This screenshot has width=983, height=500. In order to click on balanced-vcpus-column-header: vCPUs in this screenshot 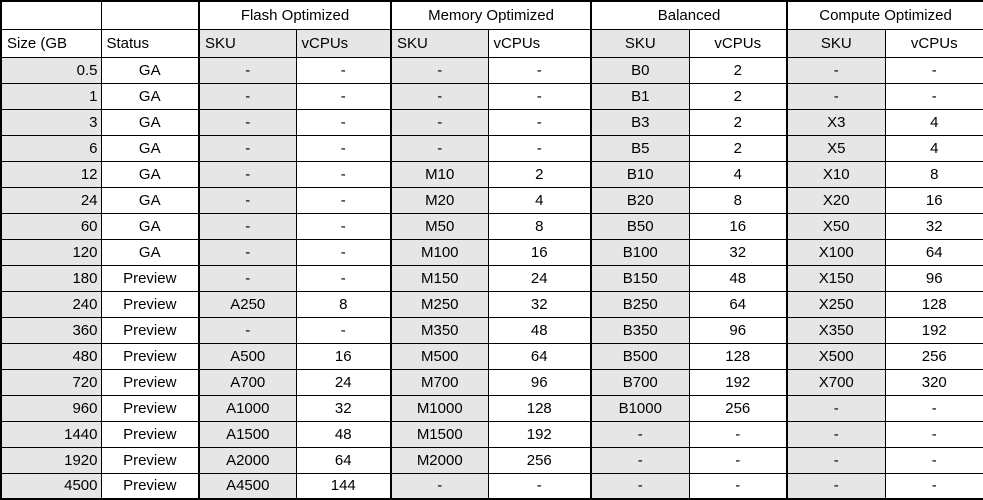, I will do `click(738, 43)`.